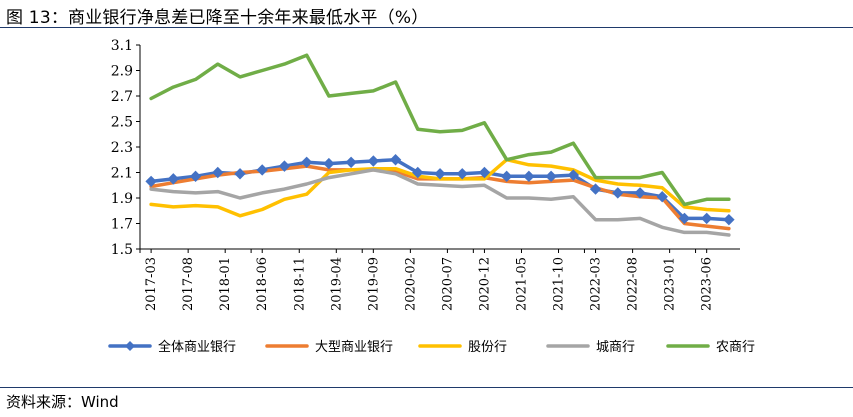  I want to click on x-tick-label: 2020-02, so click(410, 284).